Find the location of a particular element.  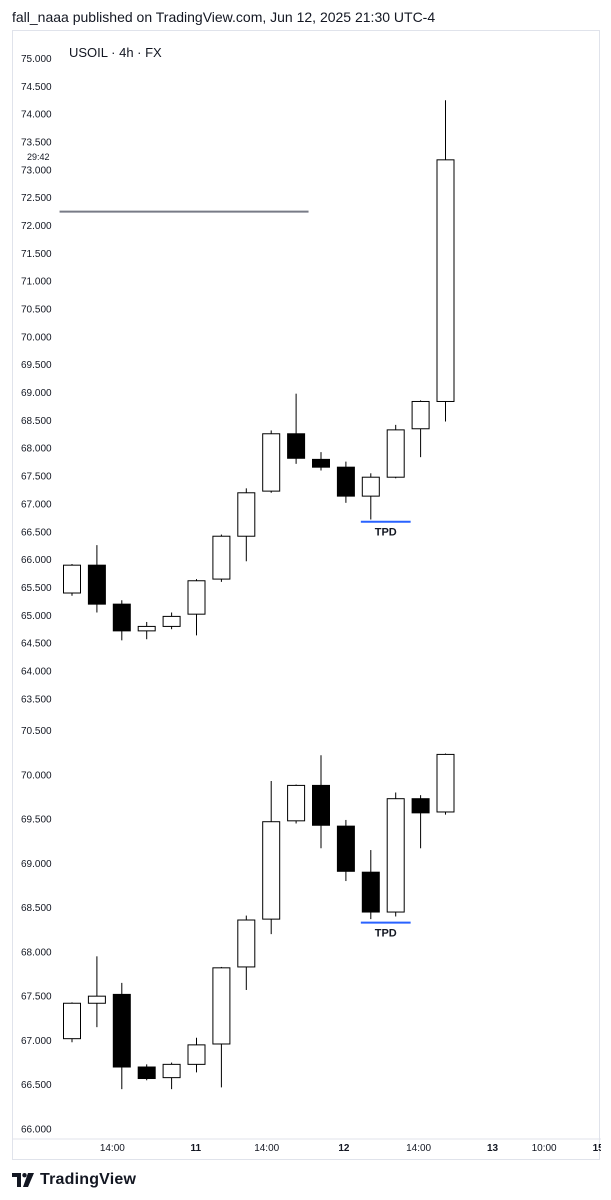

y-tick-label: 74.000 is located at coordinates (36, 115).